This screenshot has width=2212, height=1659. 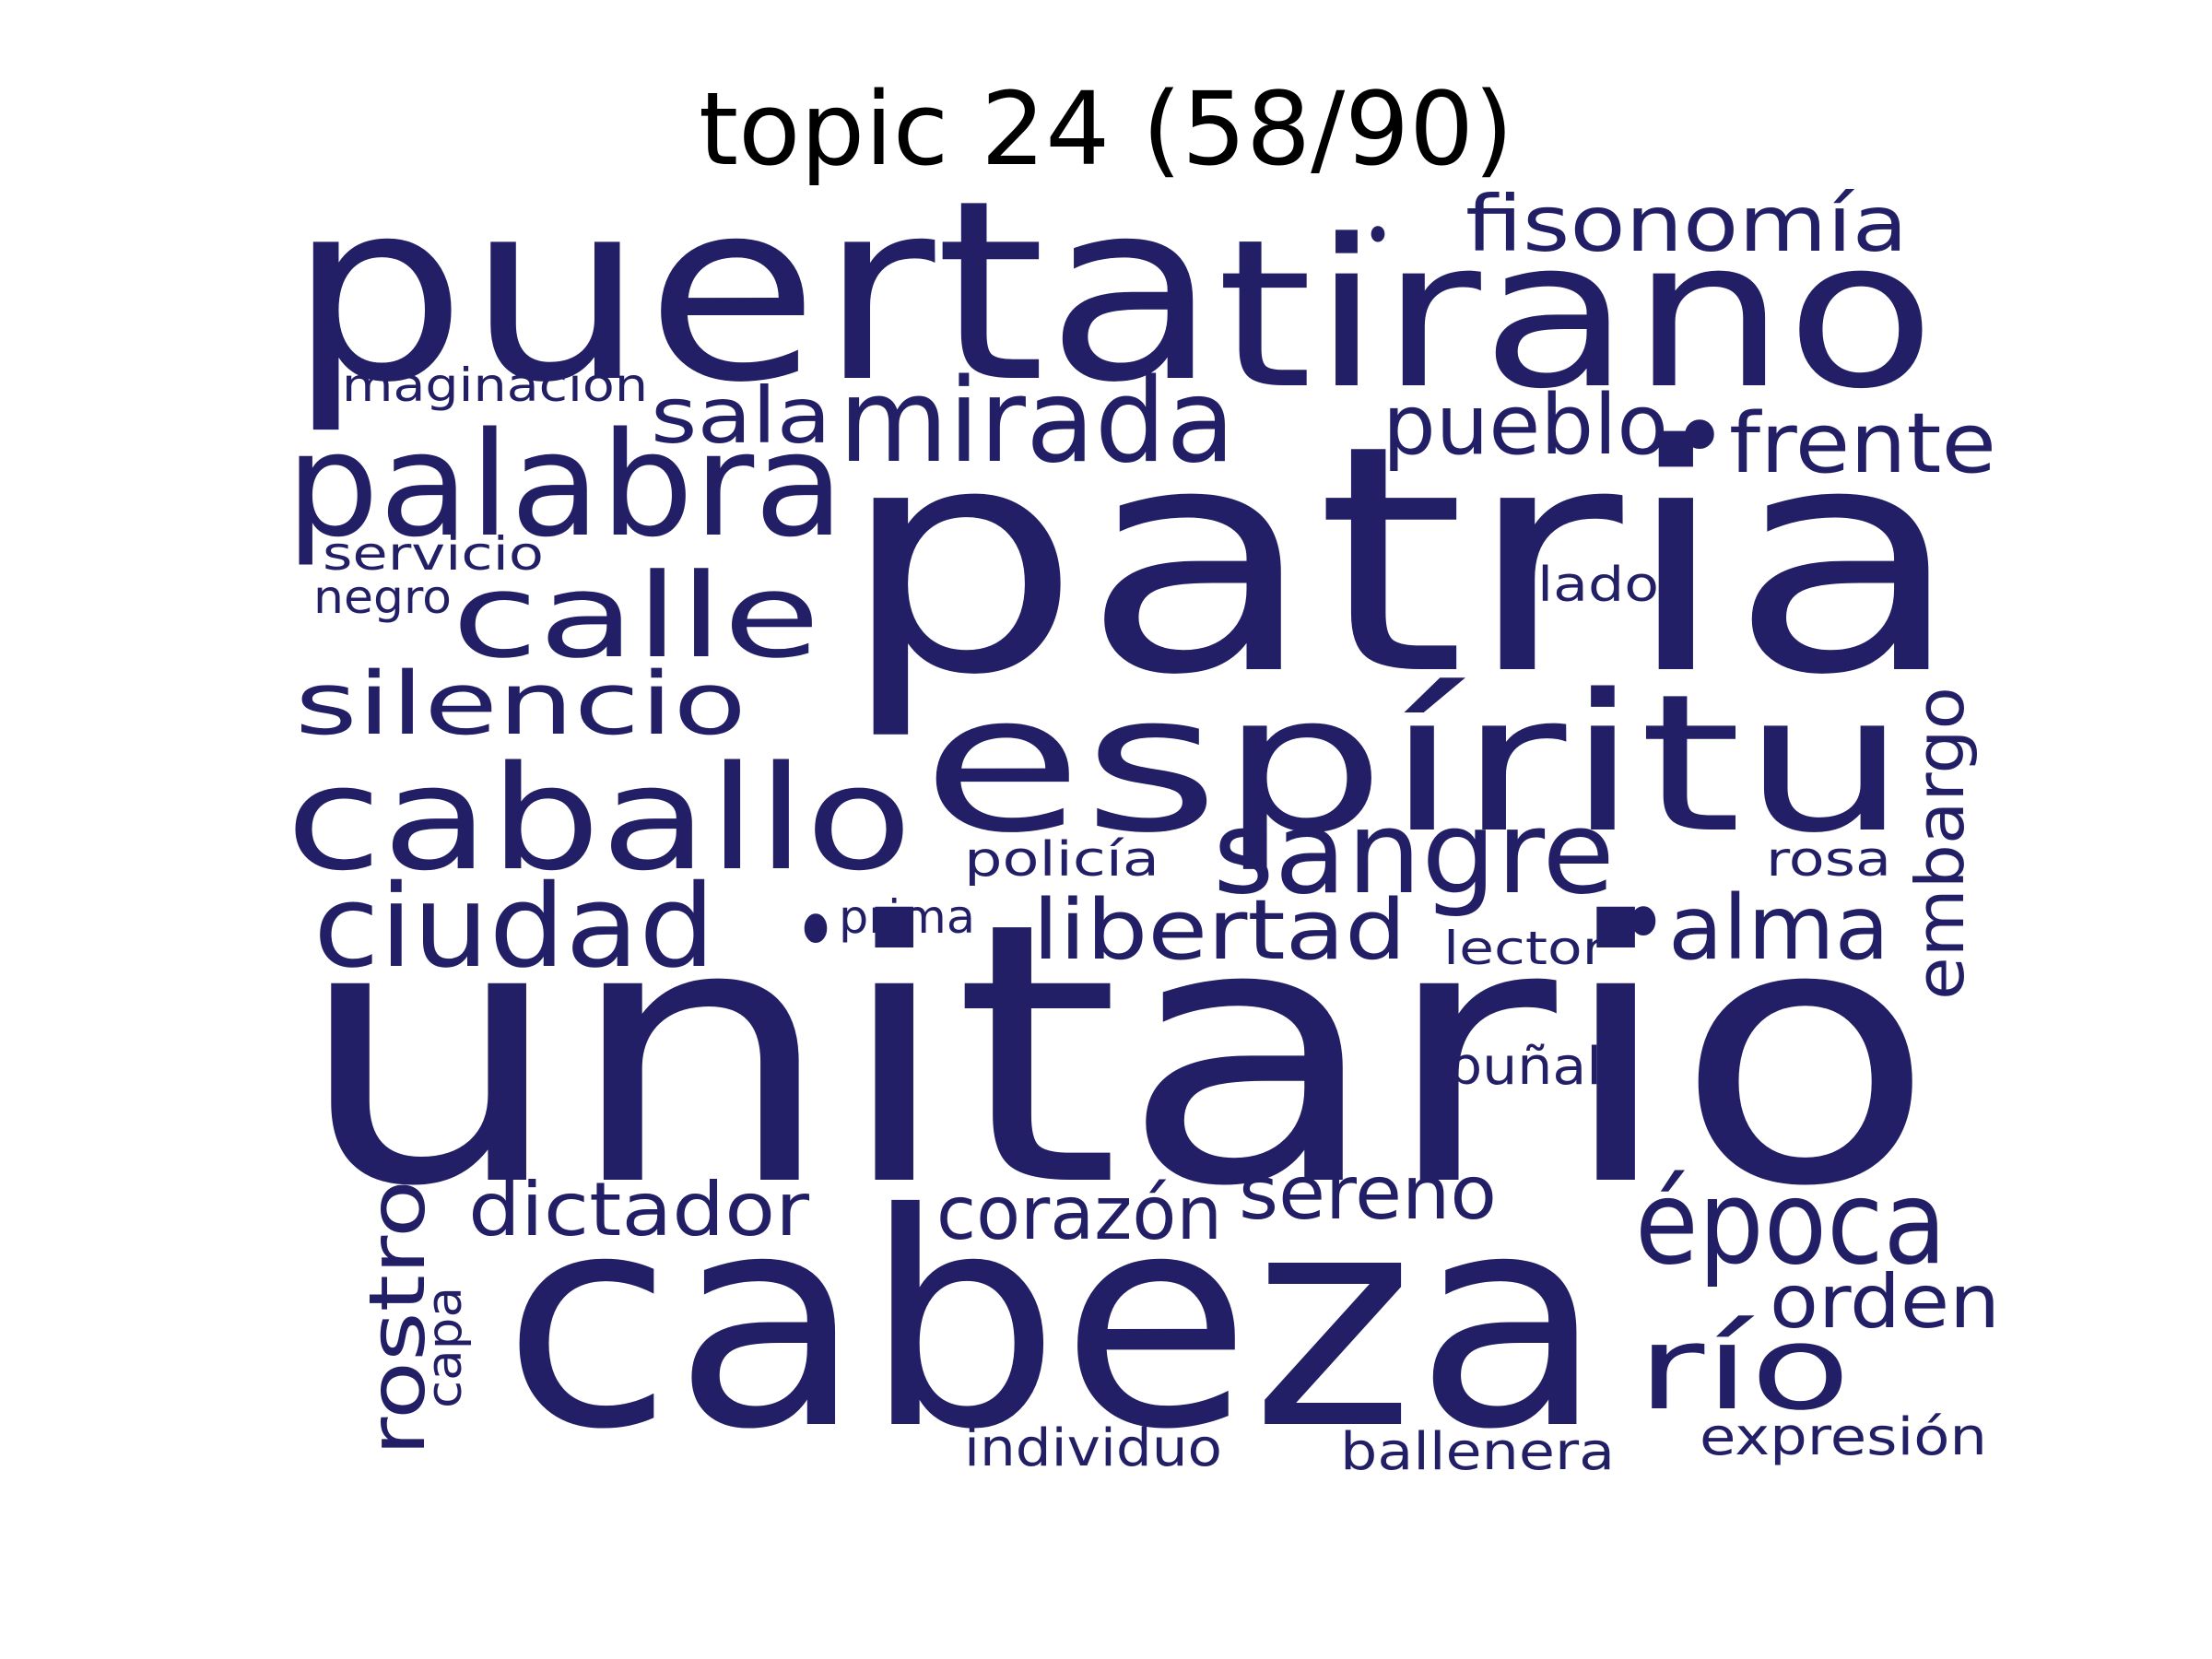 I want to click on word-caballo: caballo, so click(x=599, y=818).